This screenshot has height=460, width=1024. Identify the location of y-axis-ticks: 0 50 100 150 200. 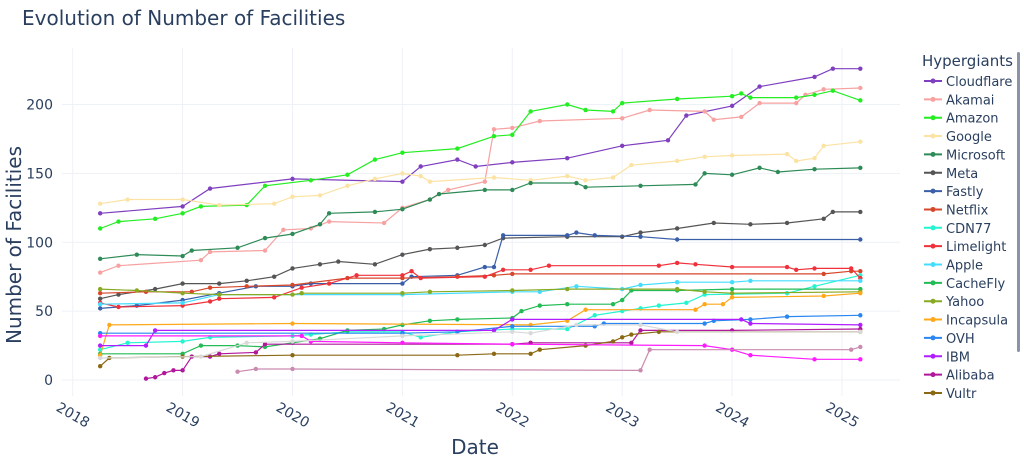
(39, 244).